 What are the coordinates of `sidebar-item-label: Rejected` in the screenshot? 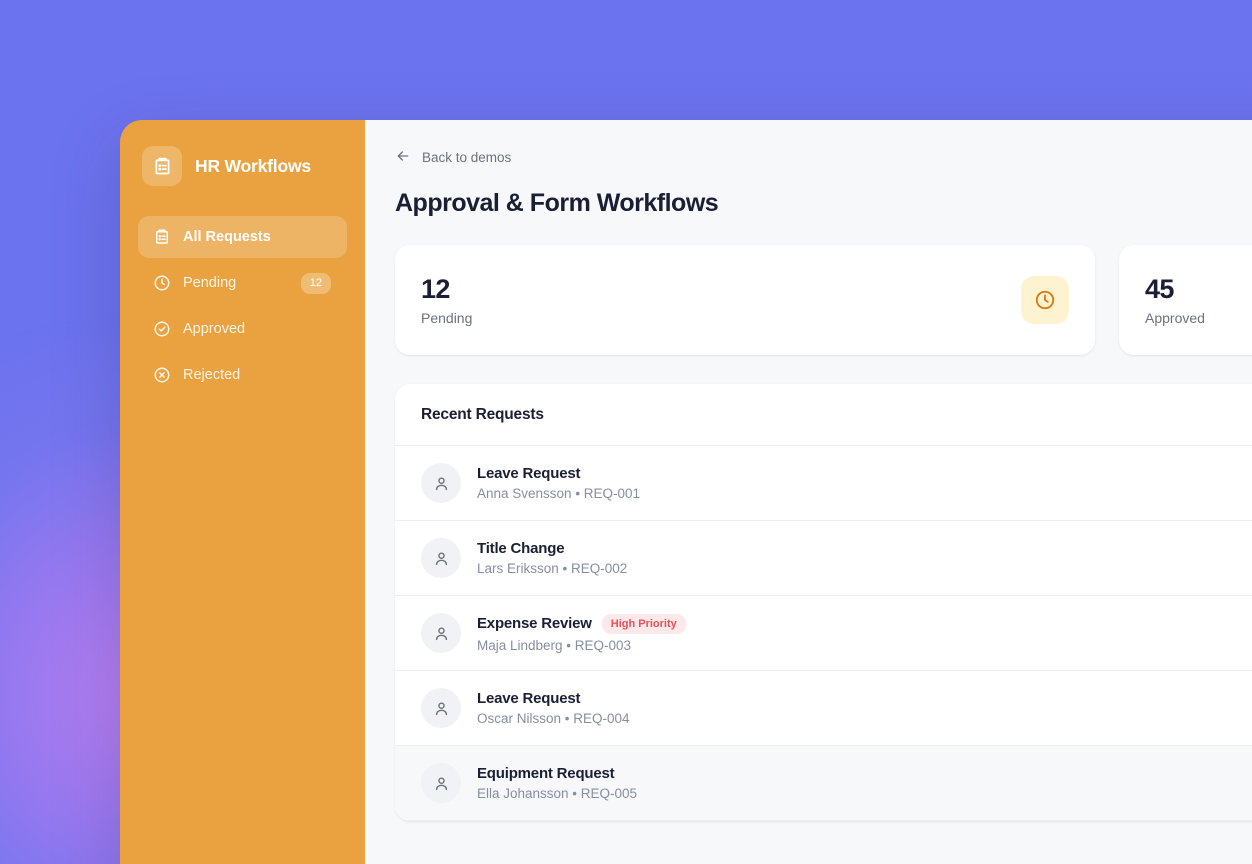 It's located at (212, 375).